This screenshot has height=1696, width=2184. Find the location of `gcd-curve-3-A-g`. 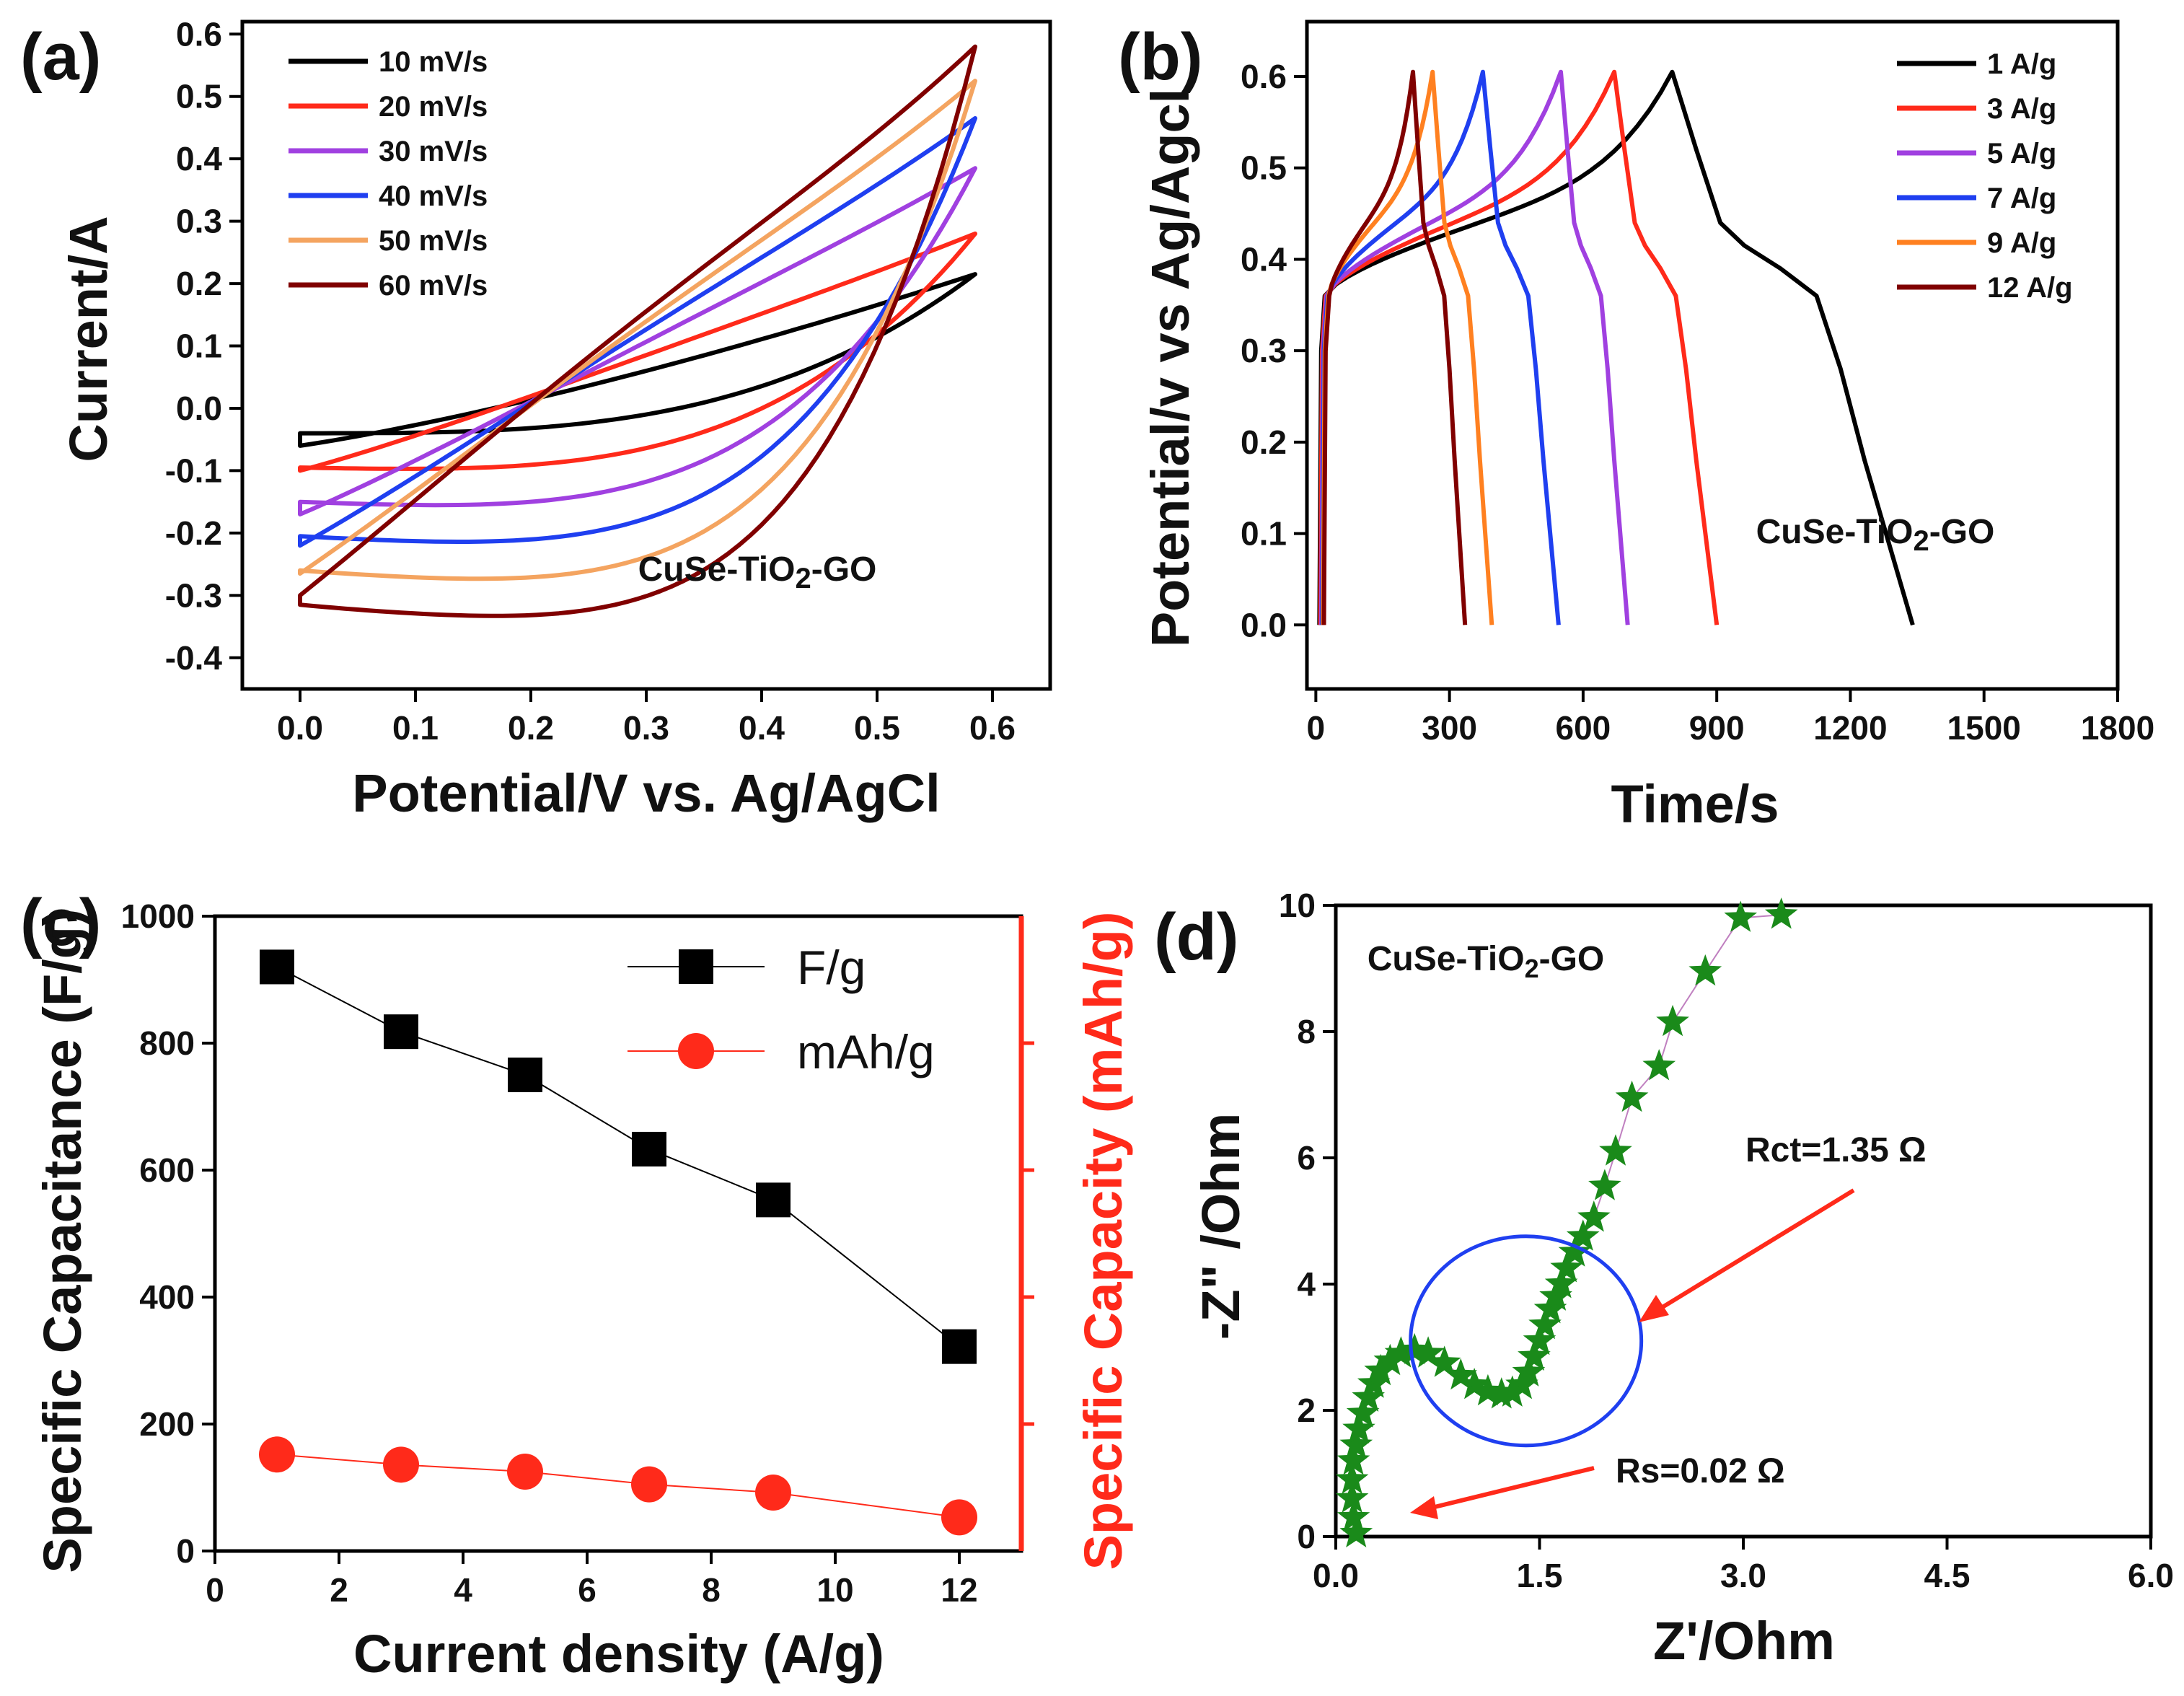

gcd-curve-3-A-g is located at coordinates (1519, 347).